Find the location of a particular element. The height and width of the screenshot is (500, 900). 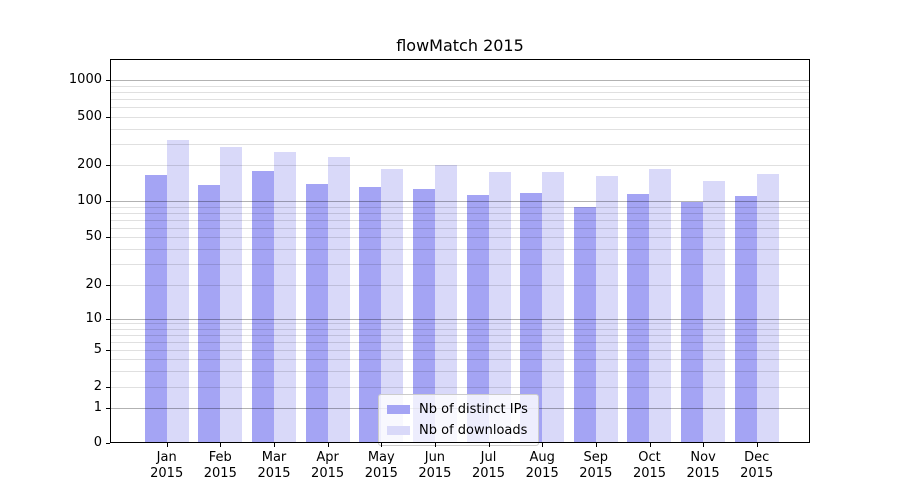

bar-jun-downloads is located at coordinates (445, 304).